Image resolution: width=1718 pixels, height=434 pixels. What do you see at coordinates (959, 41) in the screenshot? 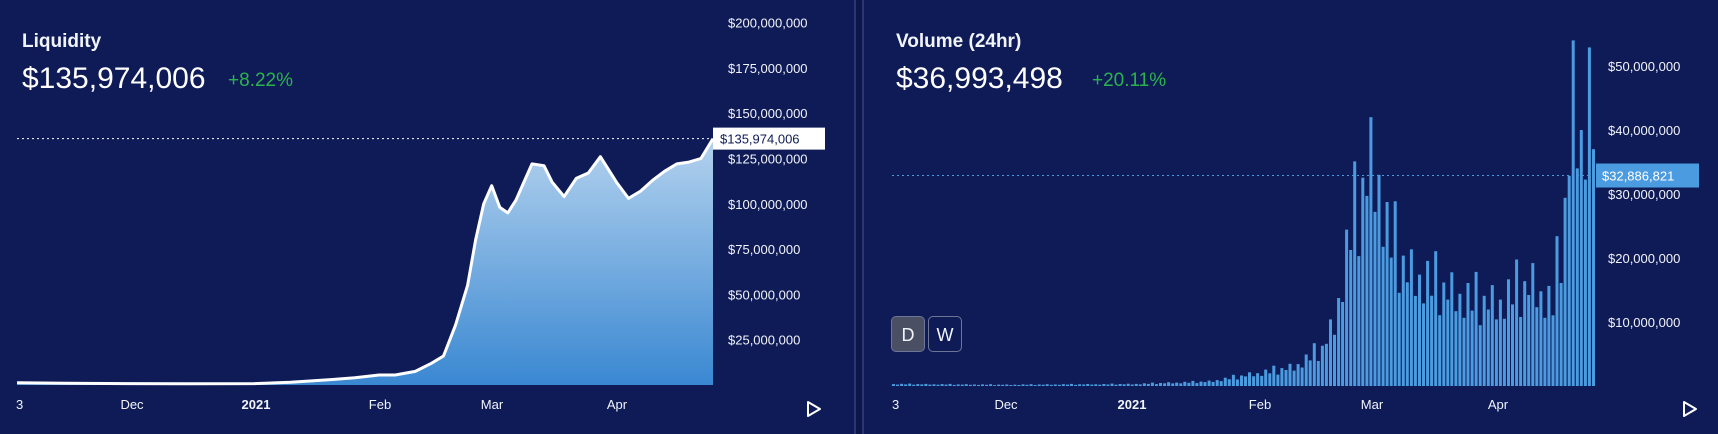
I see `volume-title: Volume (24hr)` at bounding box center [959, 41].